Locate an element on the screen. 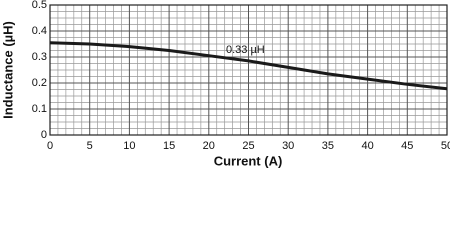 Image resolution: width=450 pixels, height=240 pixels. x-tick-label: 35 is located at coordinates (328, 146).